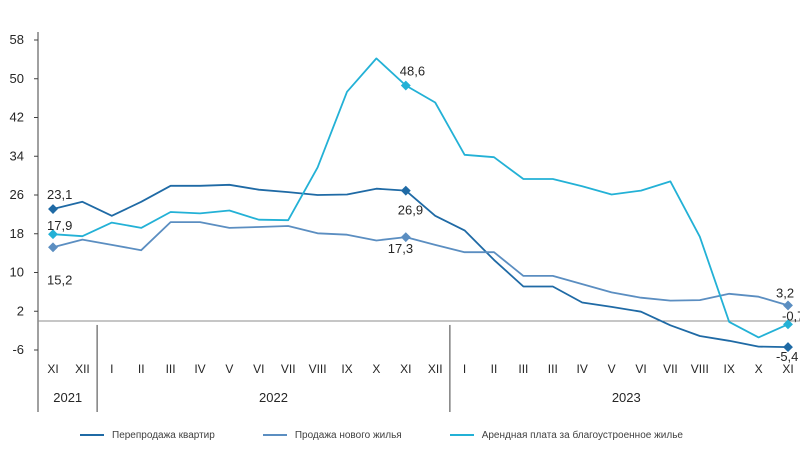 The width and height of the screenshot is (800, 450). What do you see at coordinates (626, 397) in the screenshot?
I see `year-label: 2023` at bounding box center [626, 397].